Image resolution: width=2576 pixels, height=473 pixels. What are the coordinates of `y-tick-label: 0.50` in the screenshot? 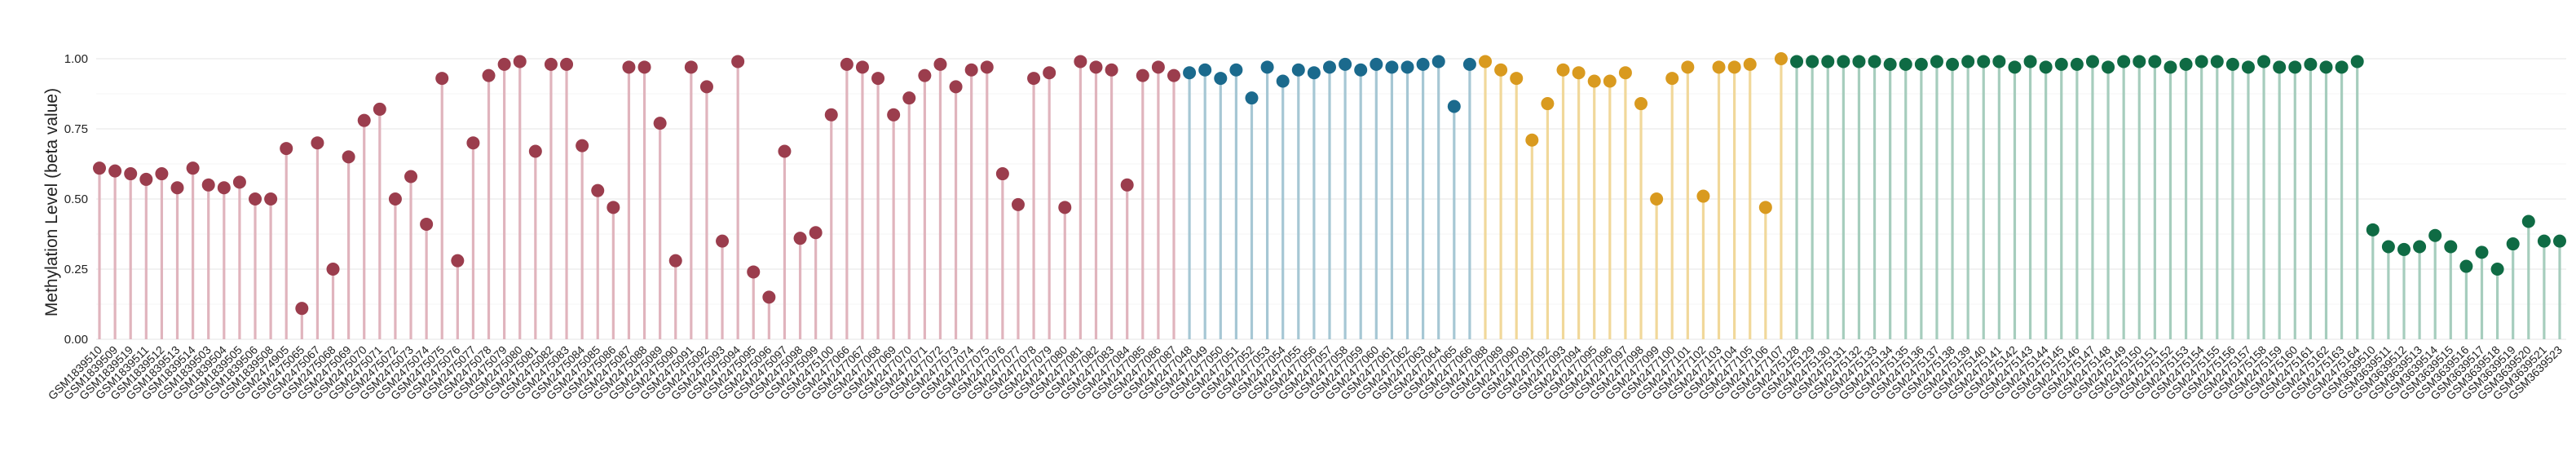 It's located at (76, 199).